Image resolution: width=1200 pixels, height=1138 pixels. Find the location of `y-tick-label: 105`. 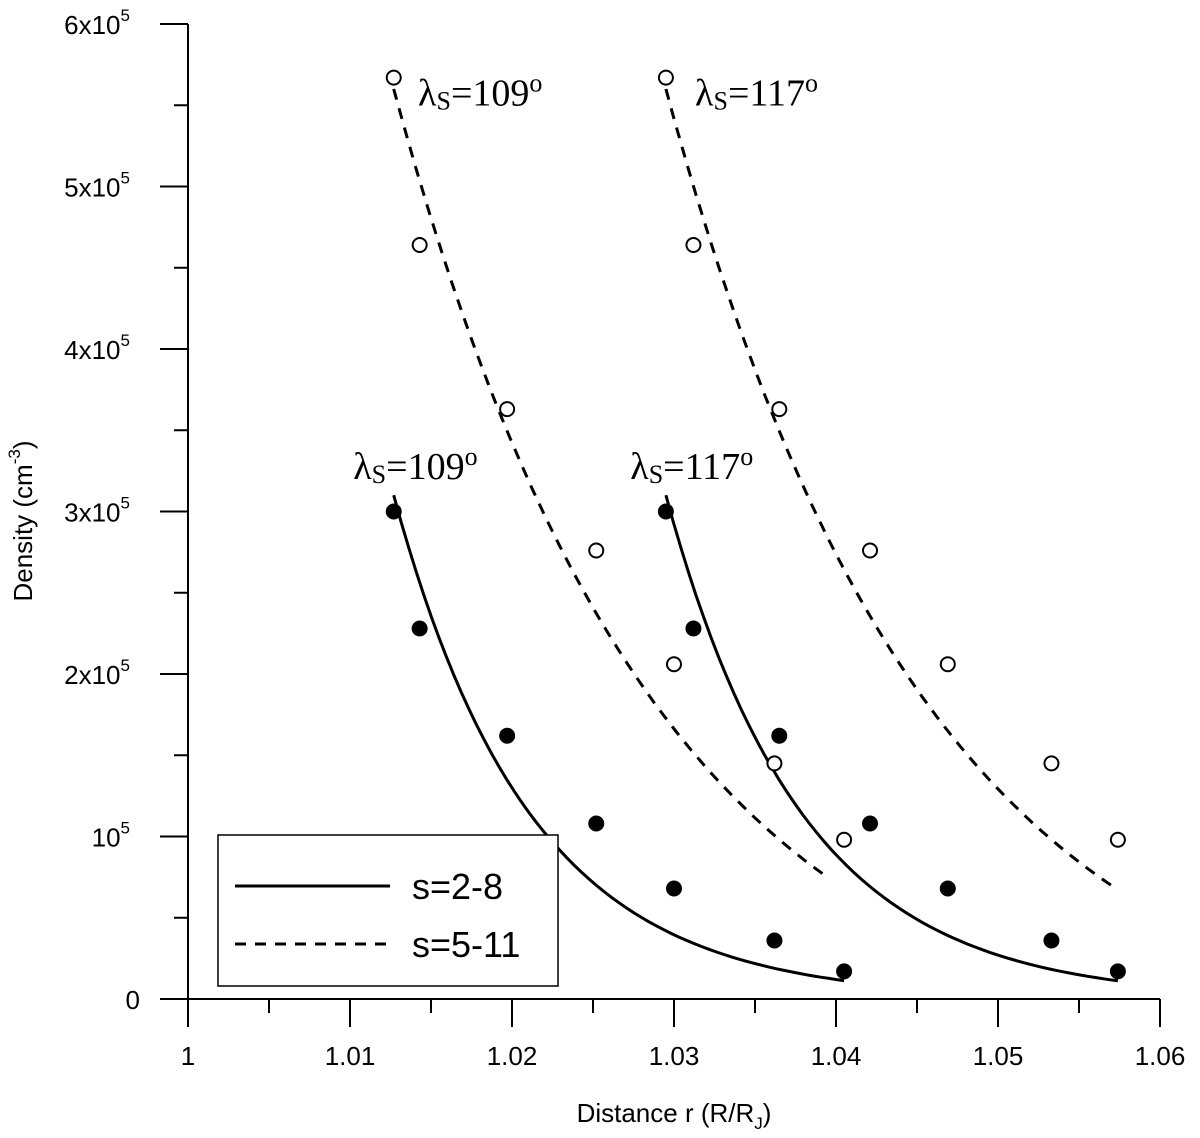

y-tick-label: 105 is located at coordinates (111, 836).